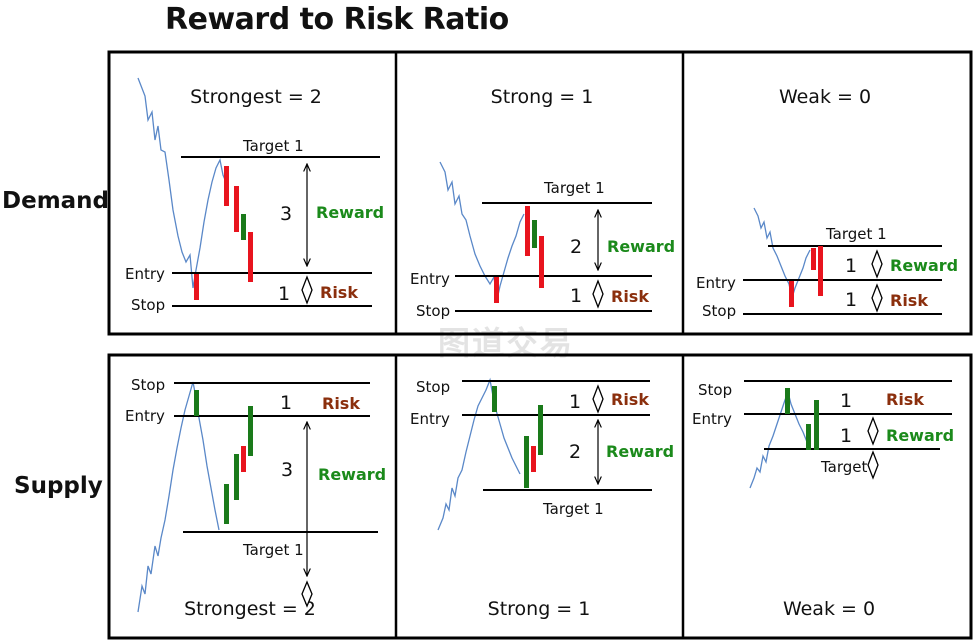 This screenshot has height=643, width=974. Describe the element at coordinates (844, 467) in the screenshot. I see `target-label: Target` at that location.